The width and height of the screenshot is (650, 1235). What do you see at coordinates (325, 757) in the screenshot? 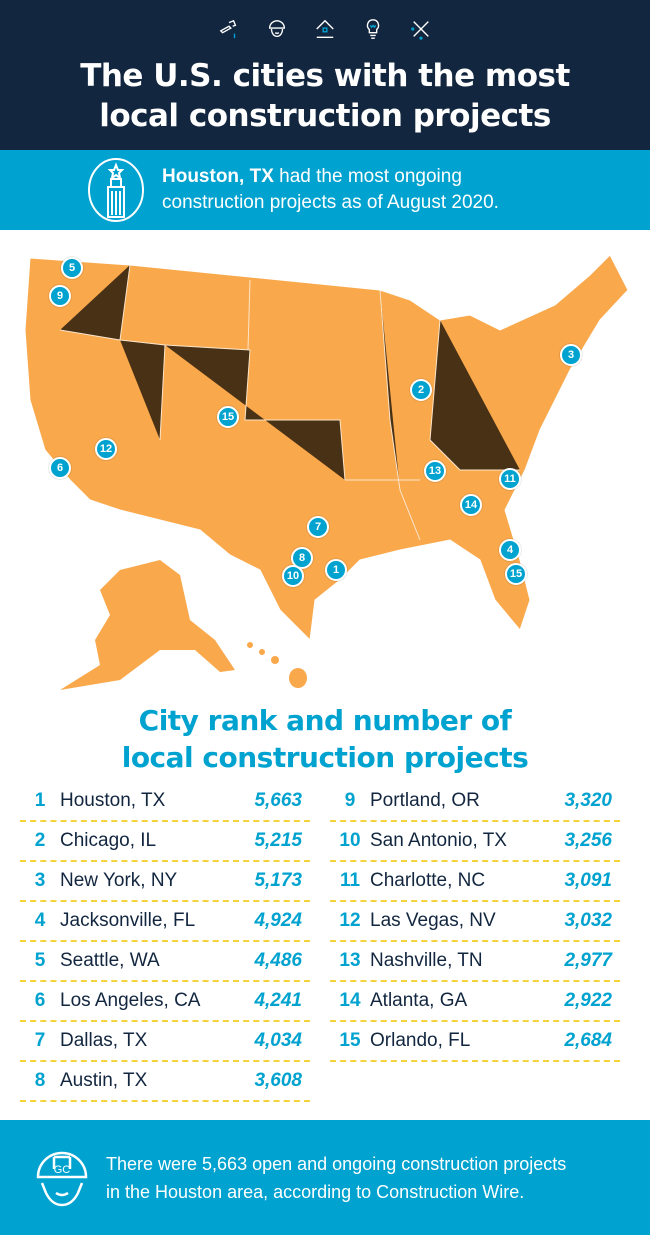
I see `list-heading-2: local construction projects` at bounding box center [325, 757].